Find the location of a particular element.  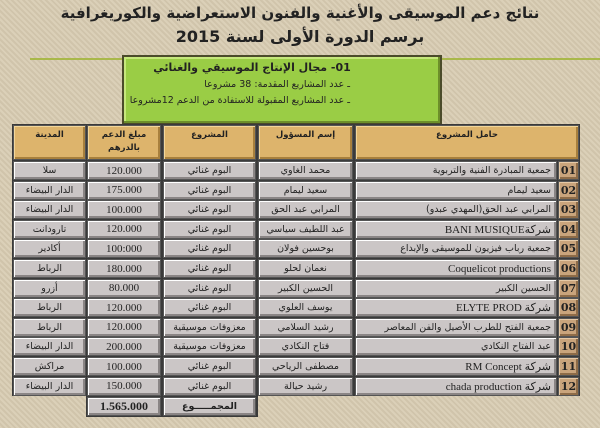

cell-holder: عبد الفتاح النكادي is located at coordinates (456, 347).